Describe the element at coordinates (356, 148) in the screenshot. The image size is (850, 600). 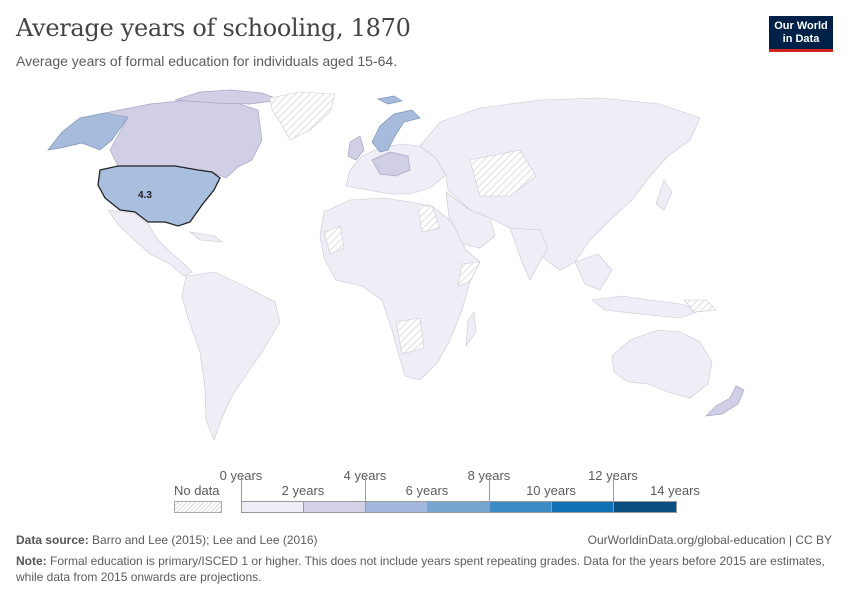
I see `country-united-kingdom` at that location.